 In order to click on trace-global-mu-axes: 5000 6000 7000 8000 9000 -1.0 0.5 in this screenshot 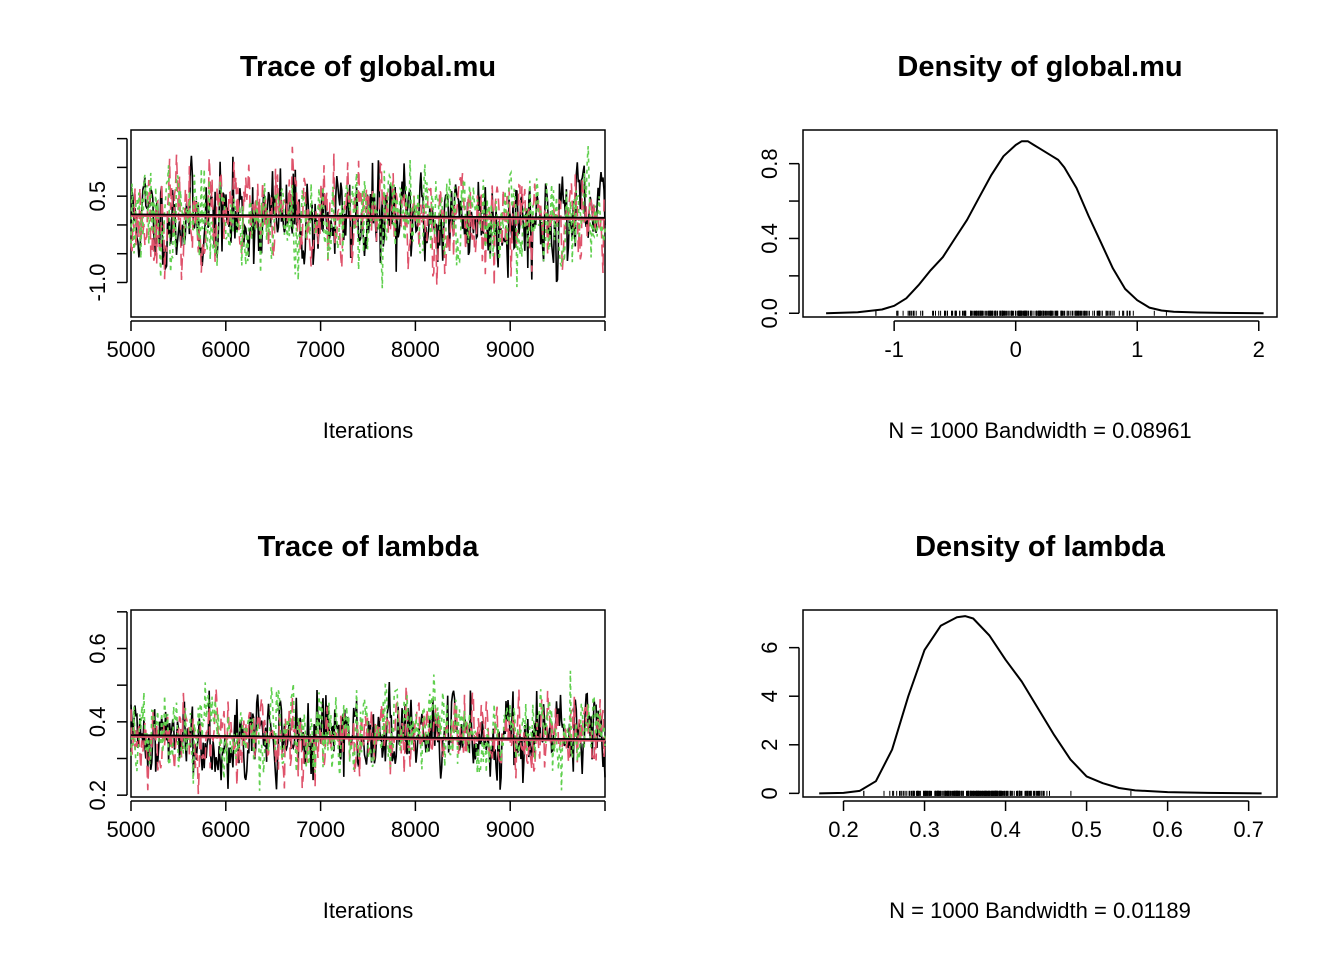, I will do `click(345, 249)`.